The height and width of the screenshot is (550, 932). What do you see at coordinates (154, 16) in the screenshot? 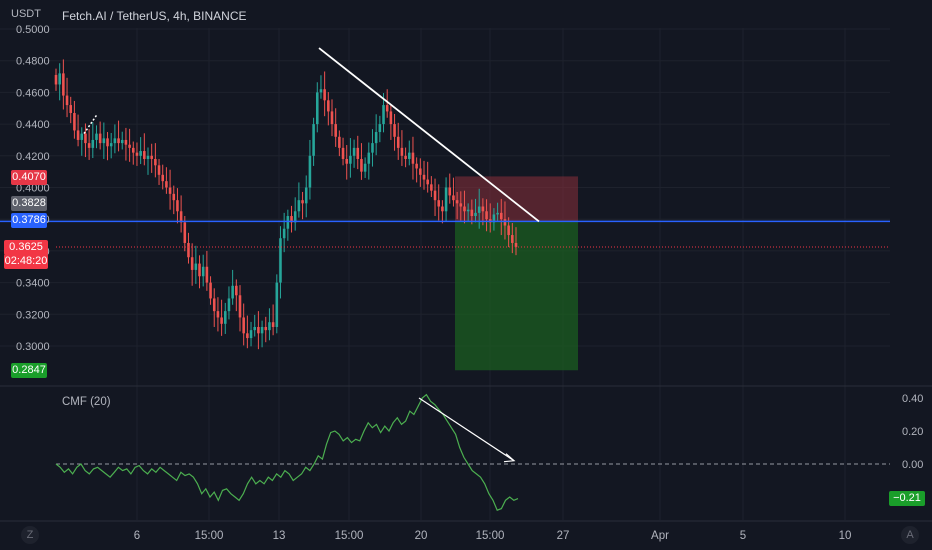
I see `symbol-title: Fetch.AI / TetherUS, 4h, BINANCE` at bounding box center [154, 16].